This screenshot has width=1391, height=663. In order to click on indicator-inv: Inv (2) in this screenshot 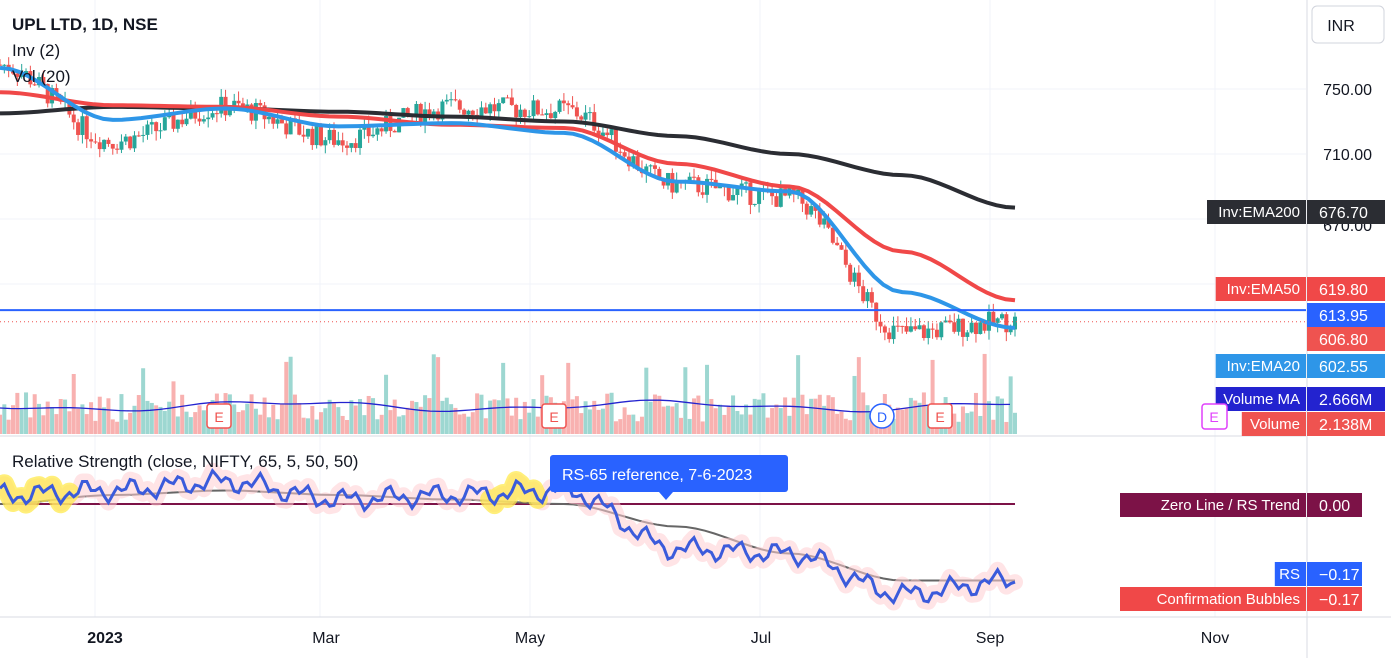, I will do `click(36, 50)`.